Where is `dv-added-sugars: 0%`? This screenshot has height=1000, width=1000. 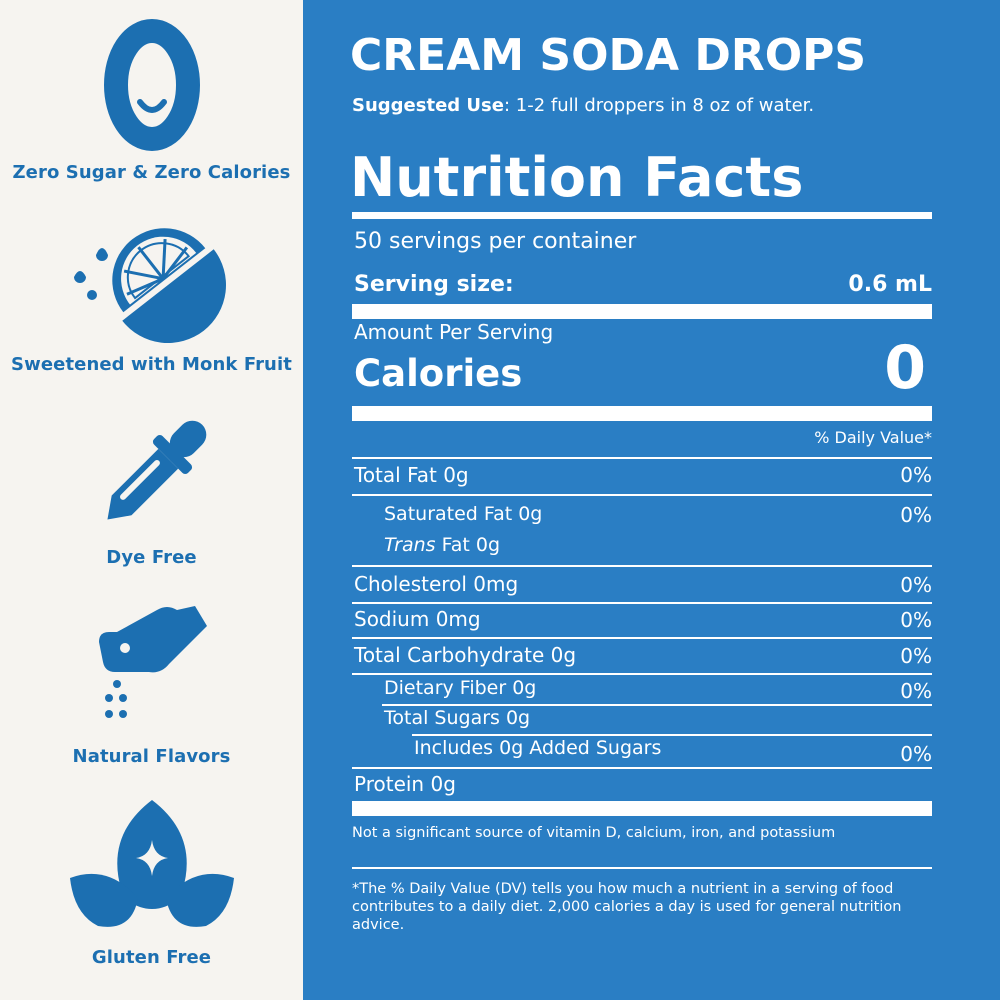
dv-added-sugars: 0% is located at coordinates (916, 754).